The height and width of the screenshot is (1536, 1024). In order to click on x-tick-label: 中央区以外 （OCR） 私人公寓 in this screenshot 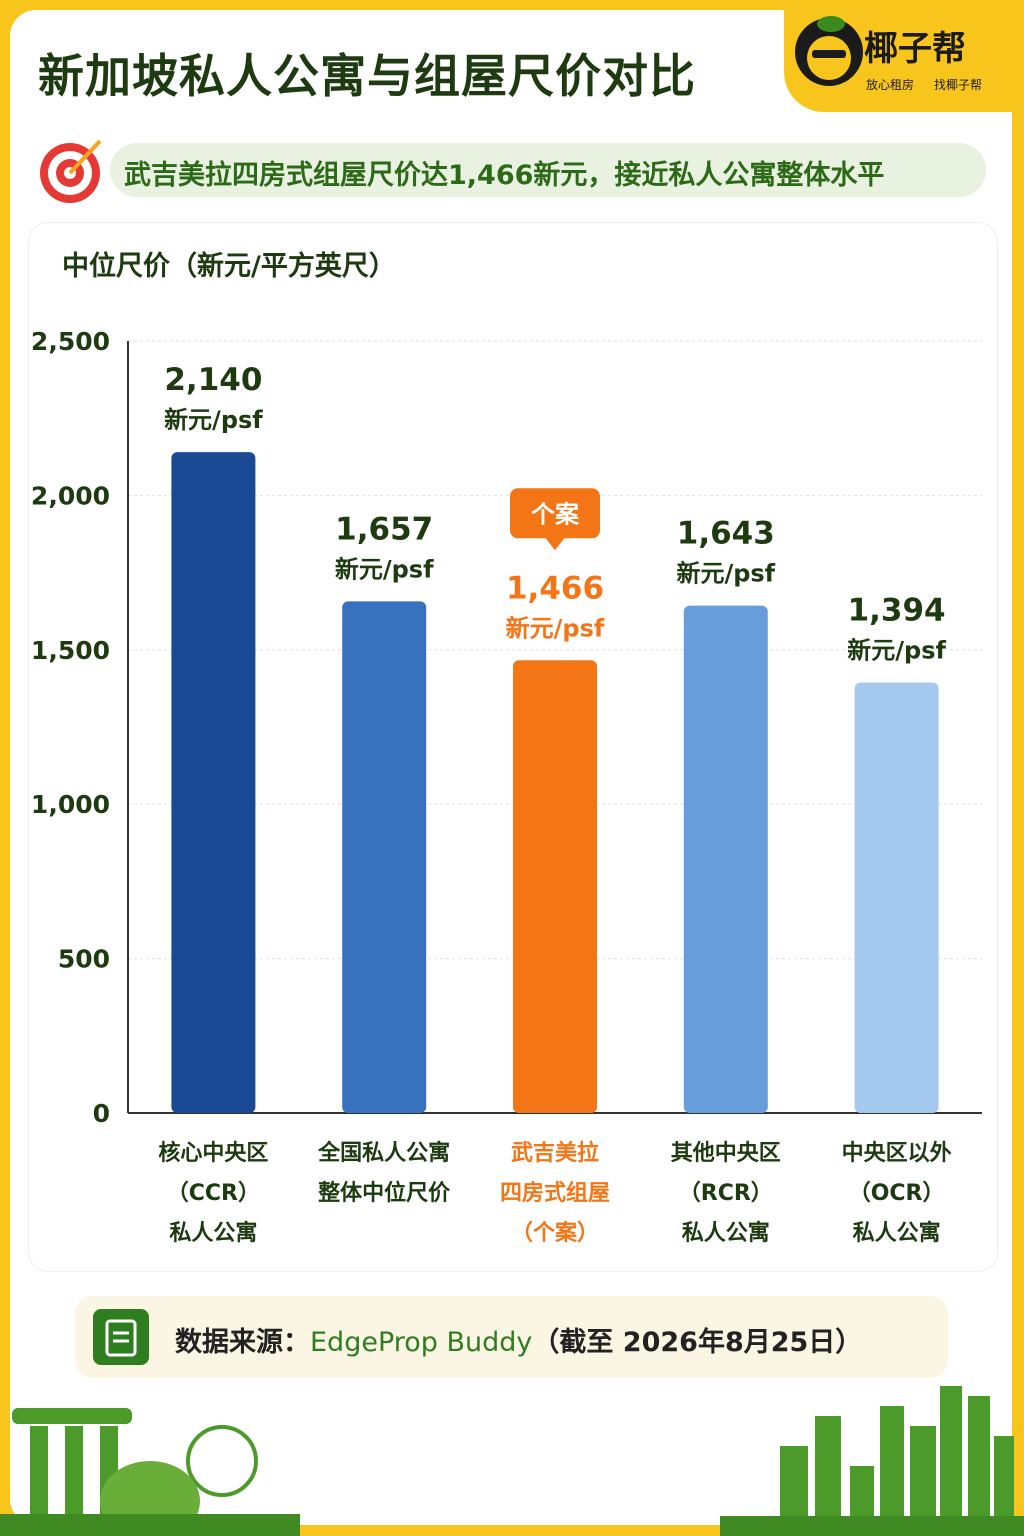, I will do `click(896, 1193)`.